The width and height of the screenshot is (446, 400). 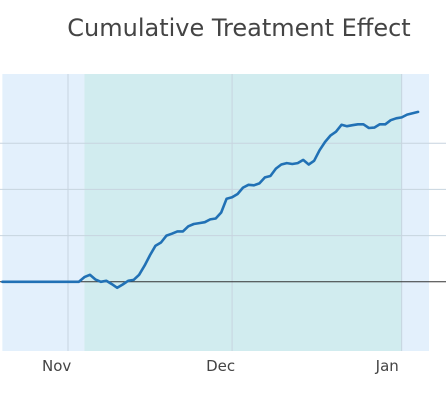 I want to click on x-axis-ticks: Nov Dec Jan, so click(x=220, y=366).